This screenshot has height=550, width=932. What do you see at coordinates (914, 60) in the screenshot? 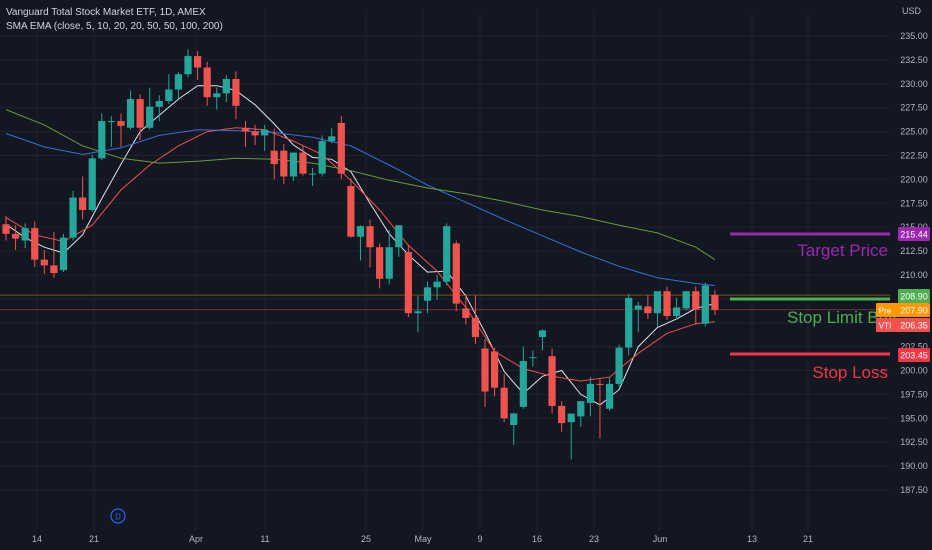
I see `y-tick-label: 232.50` at bounding box center [914, 60].